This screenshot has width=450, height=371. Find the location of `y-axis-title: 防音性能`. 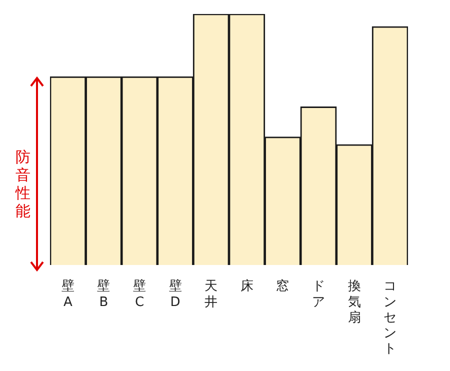

y-axis-title: 防音性能 is located at coordinates (23, 184).